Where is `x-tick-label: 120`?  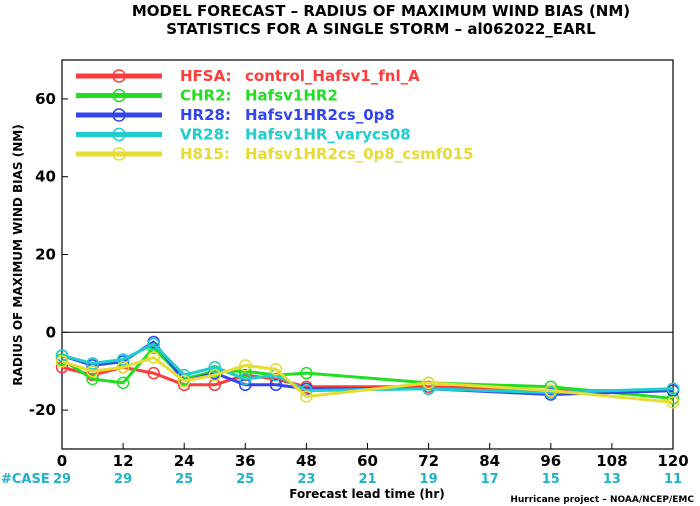 x-tick-label: 120 is located at coordinates (672, 461).